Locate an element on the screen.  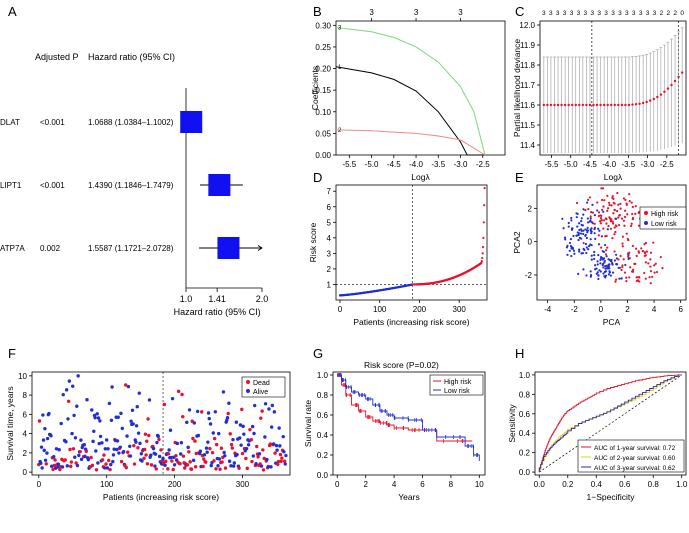
x-tick-label-E: -2 is located at coordinates (575, 309).